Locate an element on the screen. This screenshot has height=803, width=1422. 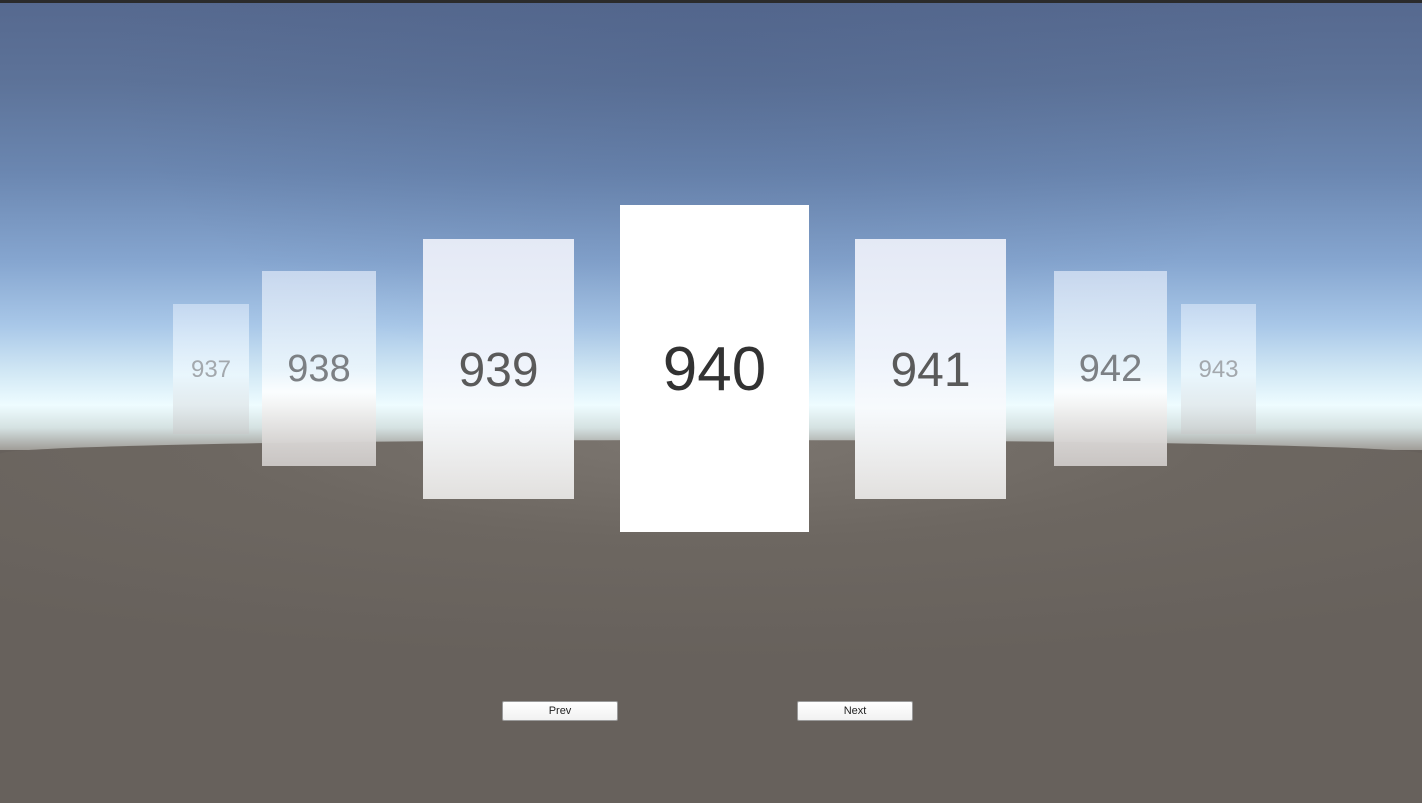
carousel-card-selected: 940 is located at coordinates (714, 368).